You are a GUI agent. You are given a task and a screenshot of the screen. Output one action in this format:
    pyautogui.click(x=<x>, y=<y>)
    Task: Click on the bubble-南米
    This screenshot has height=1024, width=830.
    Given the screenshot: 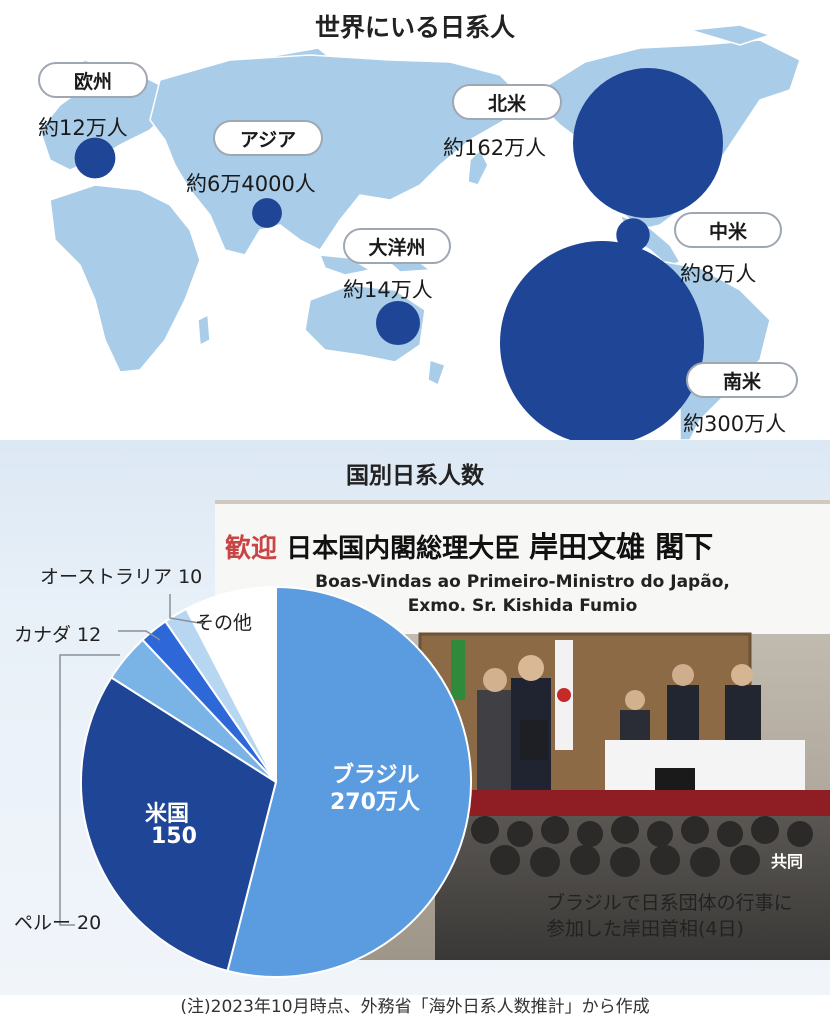 What is the action you would take?
    pyautogui.click(x=602, y=340)
    